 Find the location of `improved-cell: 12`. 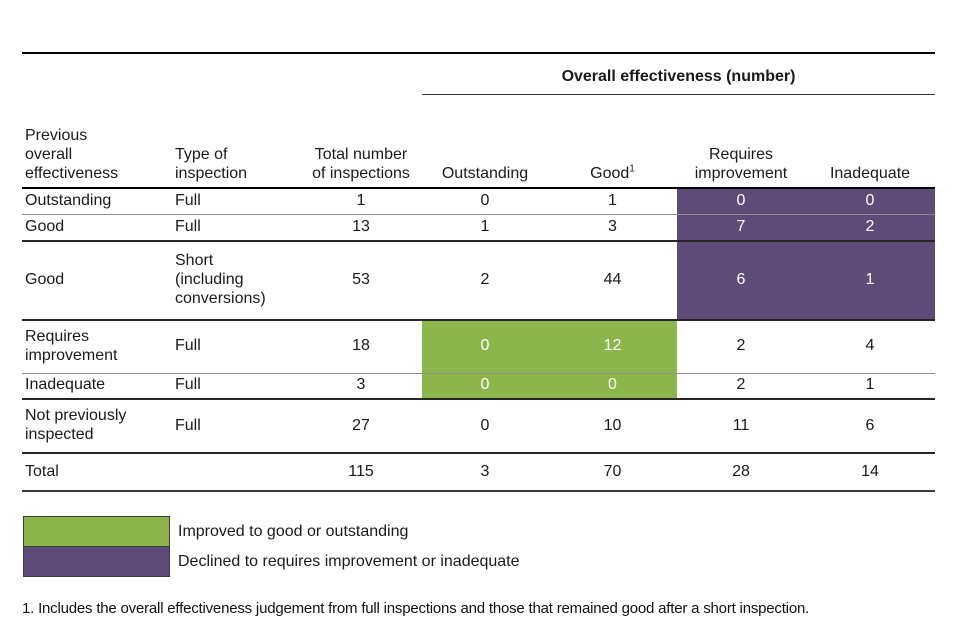

improved-cell: 12 is located at coordinates (612, 347).